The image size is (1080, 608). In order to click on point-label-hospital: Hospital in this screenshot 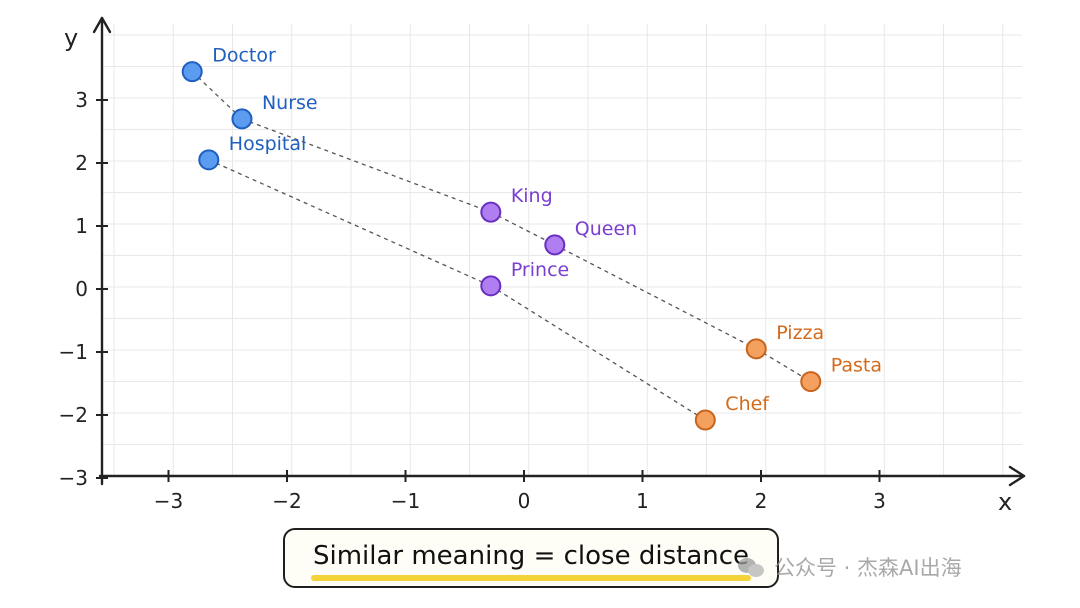, I will do `click(268, 144)`.